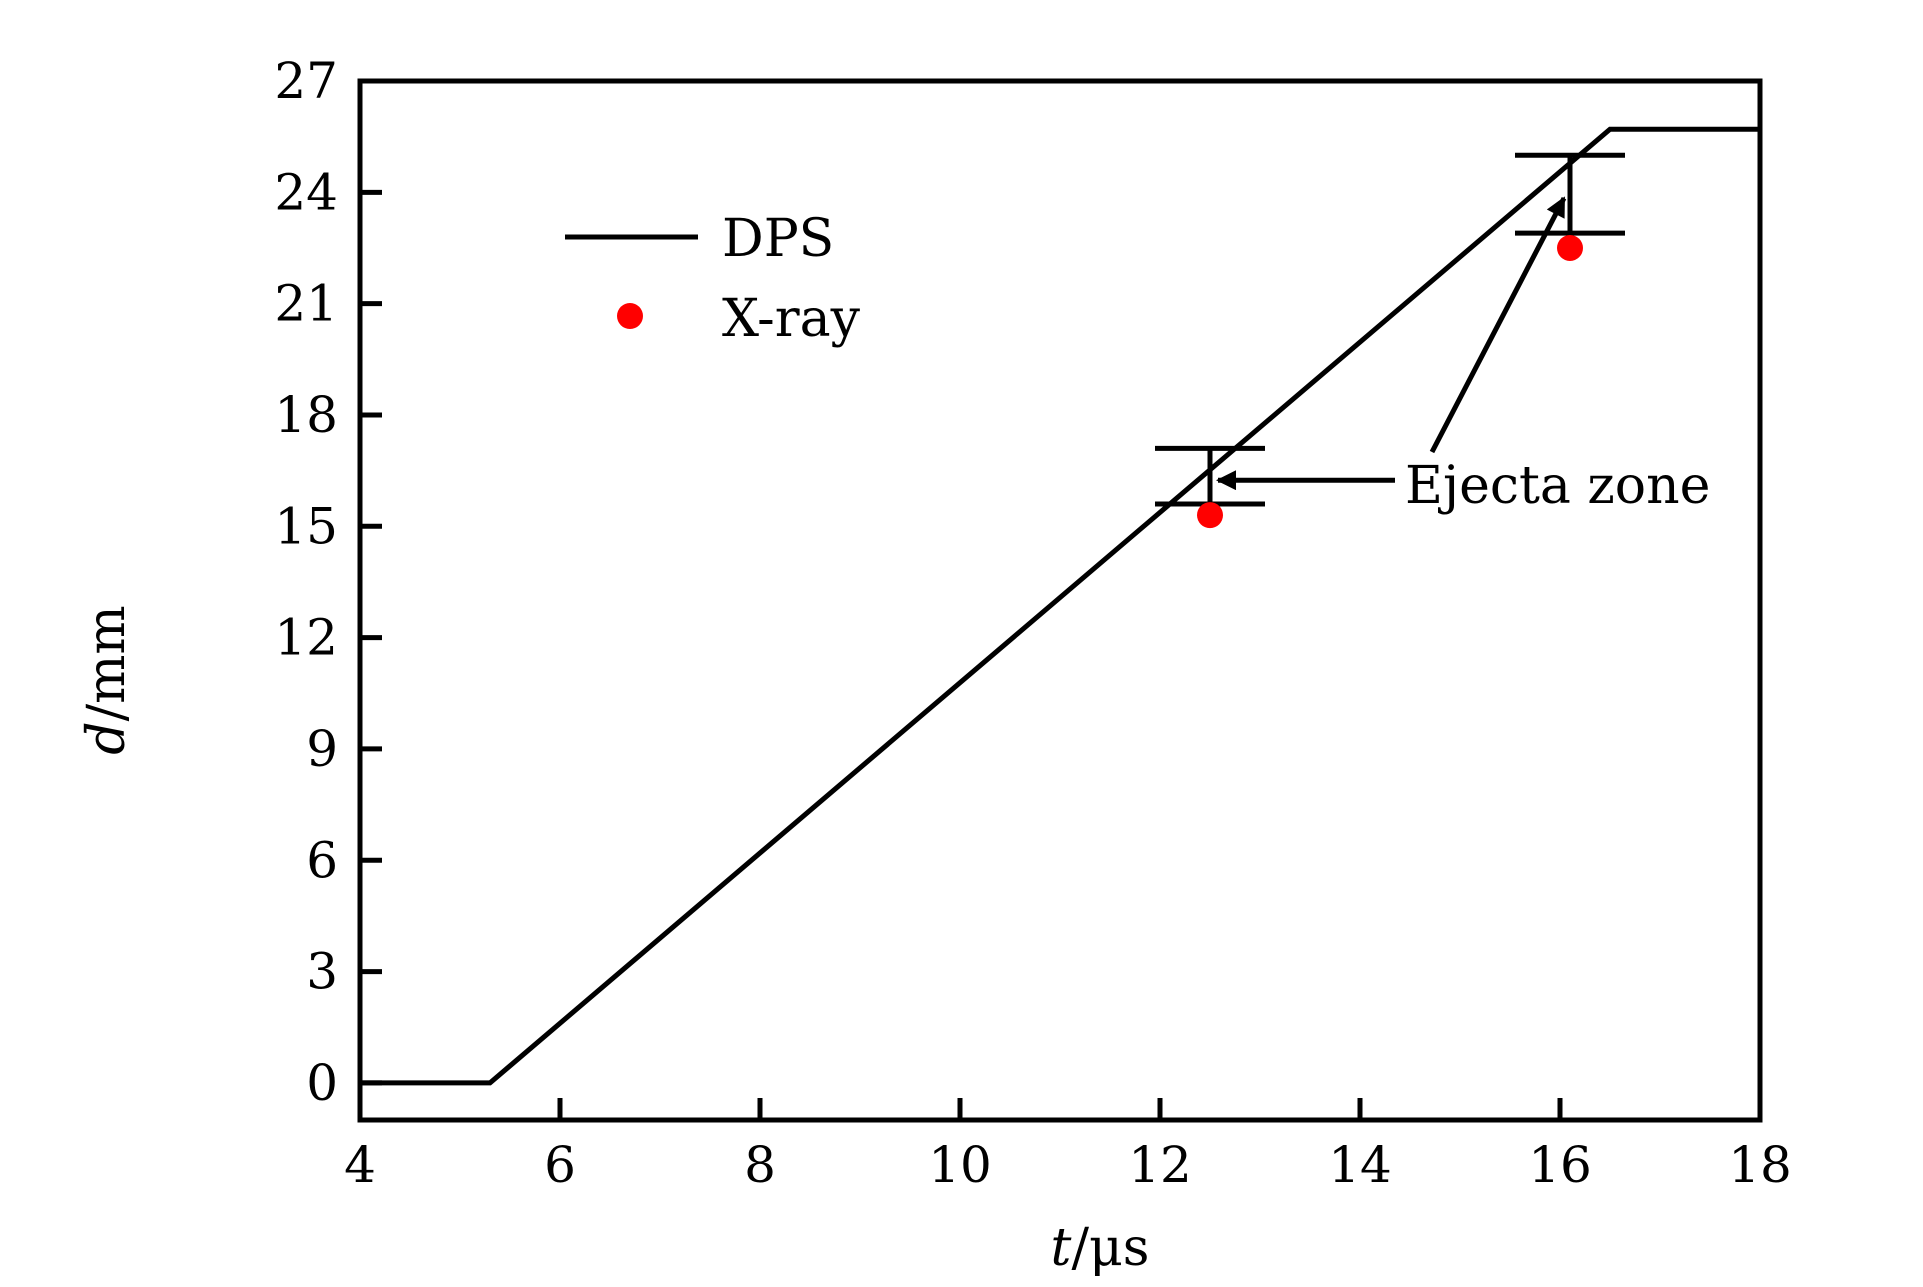 The height and width of the screenshot is (1287, 1923). Describe the element at coordinates (791, 319) in the screenshot. I see `legend-xray-label: X-ray` at that location.